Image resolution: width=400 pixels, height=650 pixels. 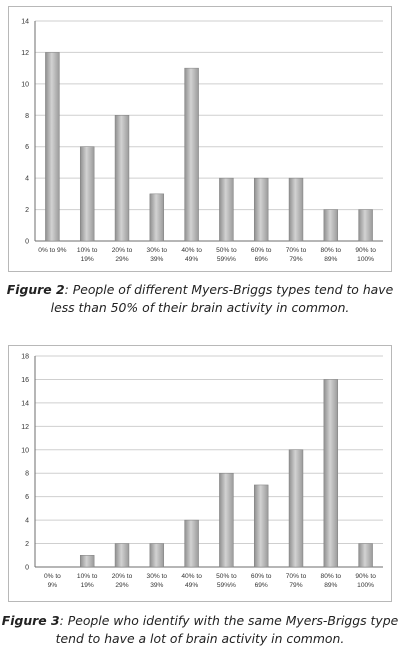 I want to click on x-category-label: 9%, so click(x=53, y=585).